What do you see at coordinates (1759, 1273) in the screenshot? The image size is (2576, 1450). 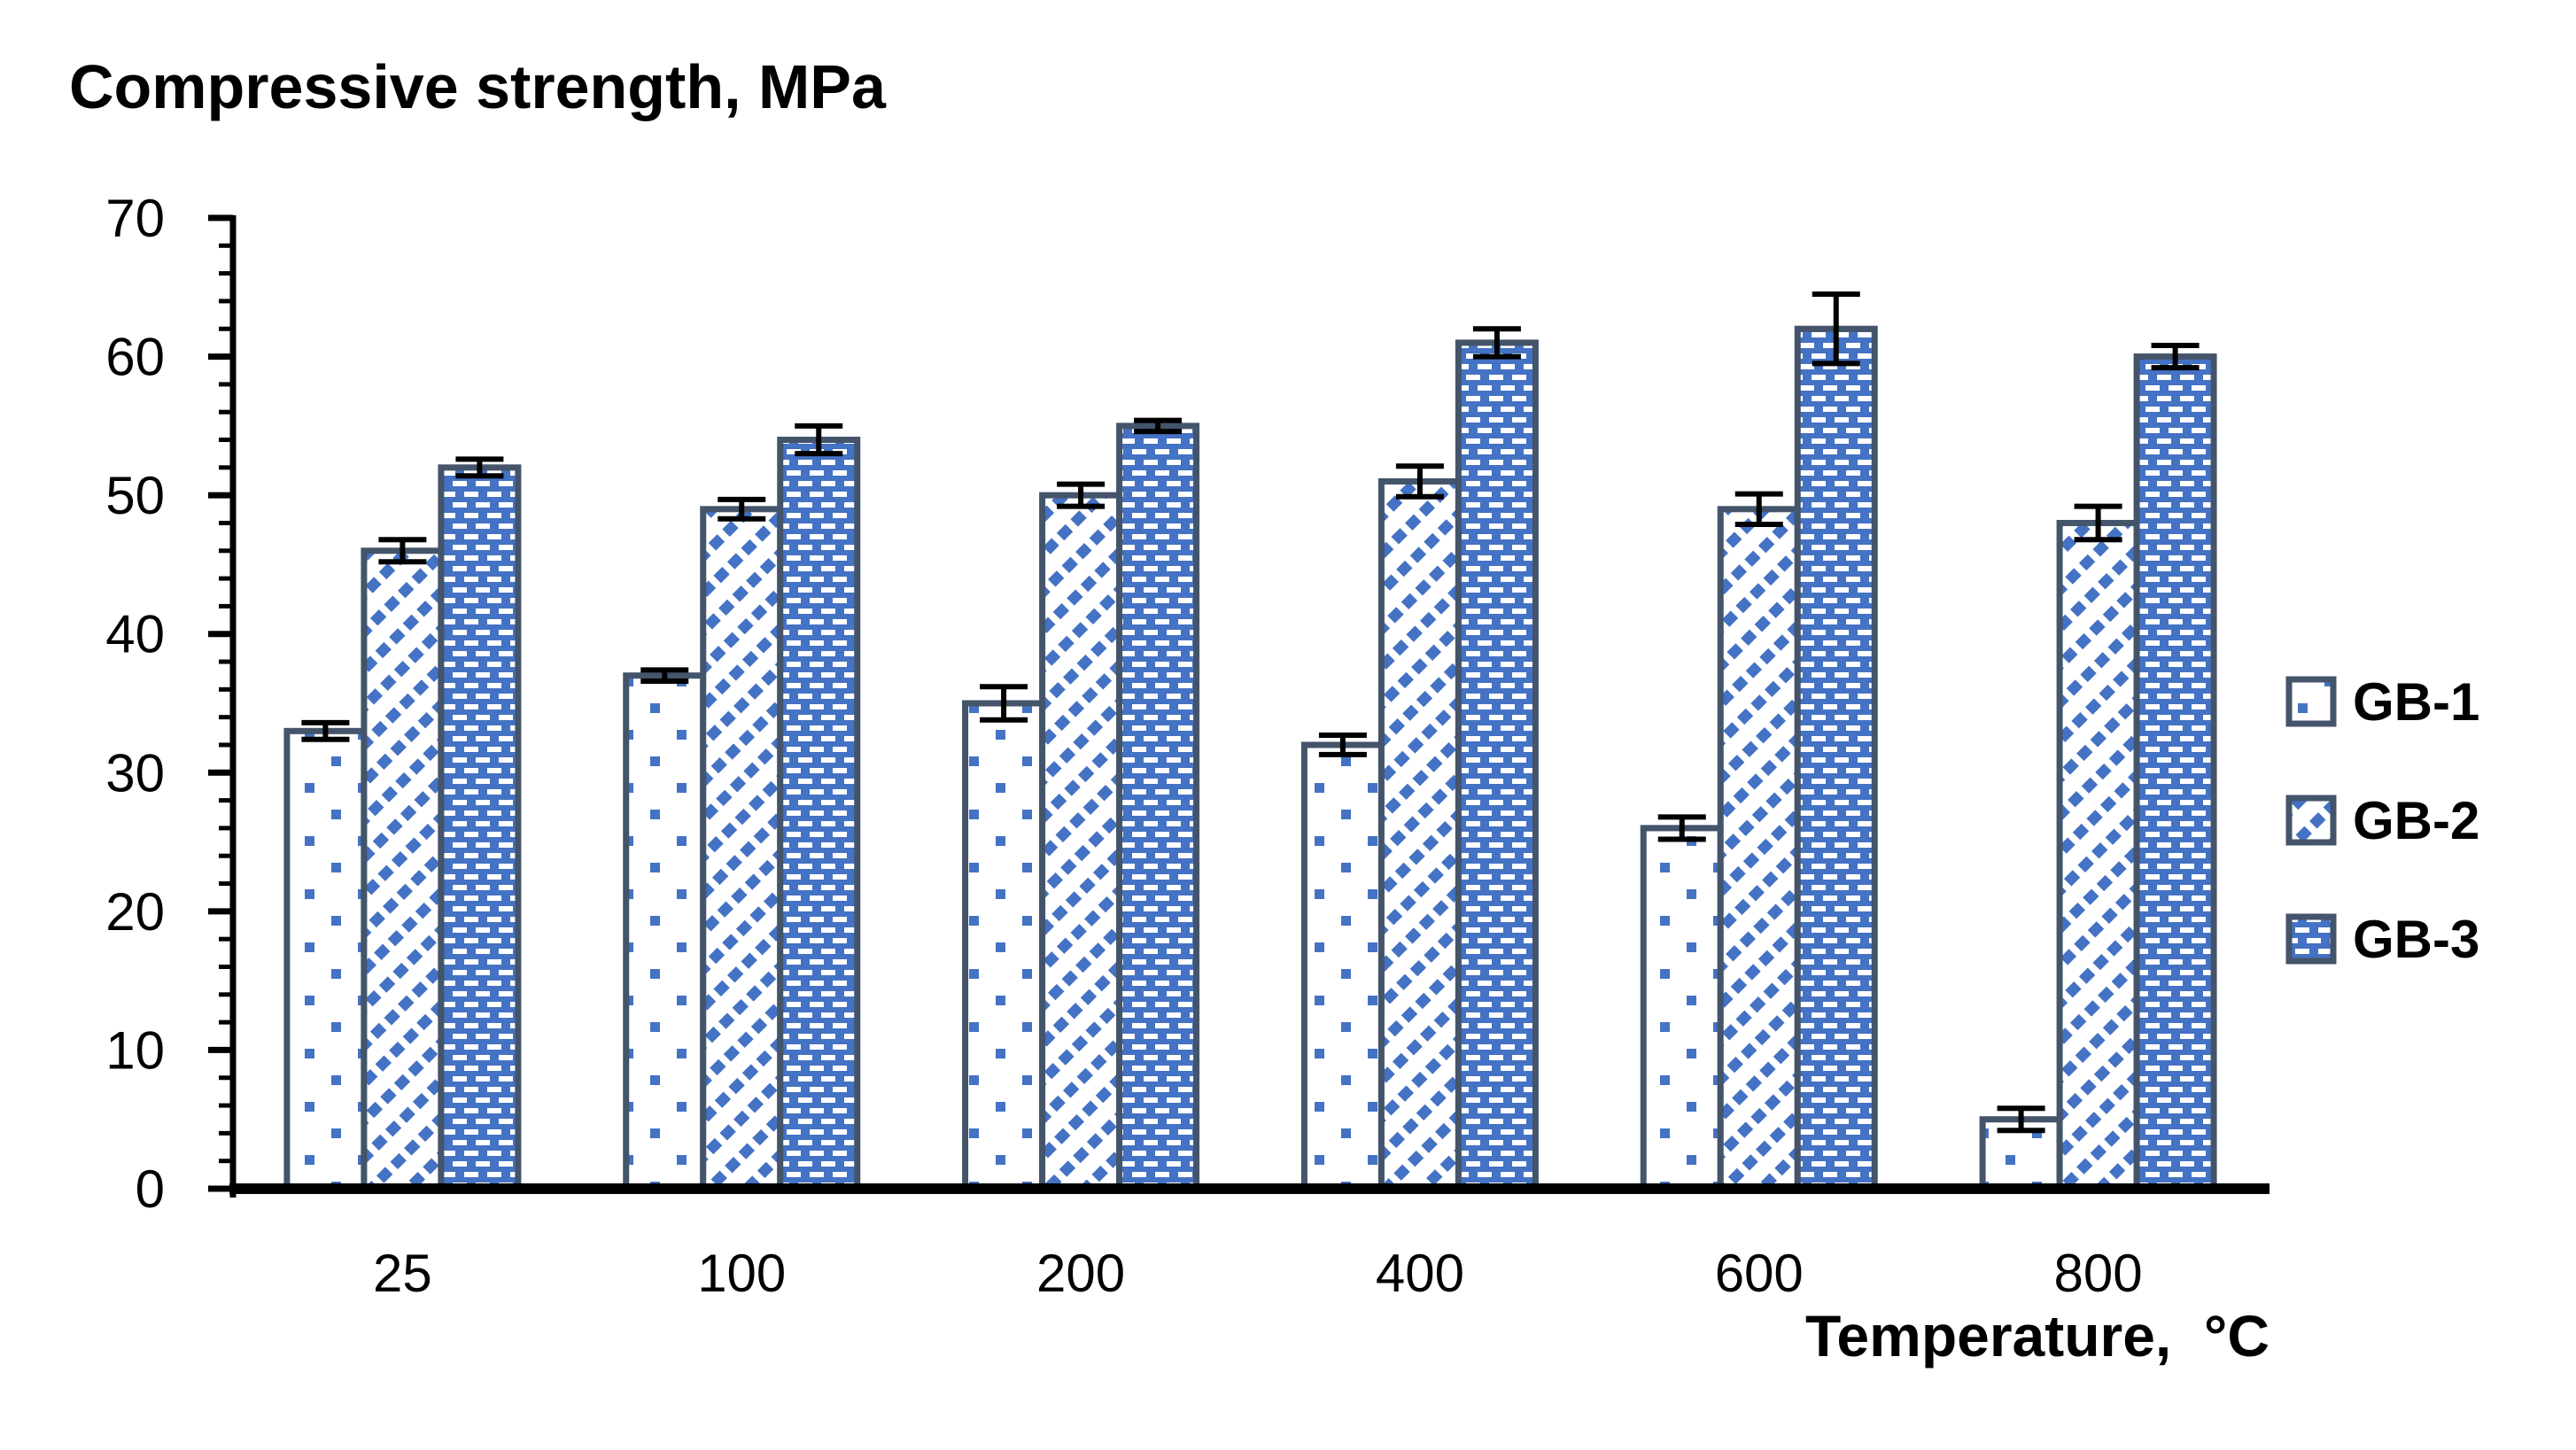 I see `x-tick-label-600: 600` at bounding box center [1759, 1273].